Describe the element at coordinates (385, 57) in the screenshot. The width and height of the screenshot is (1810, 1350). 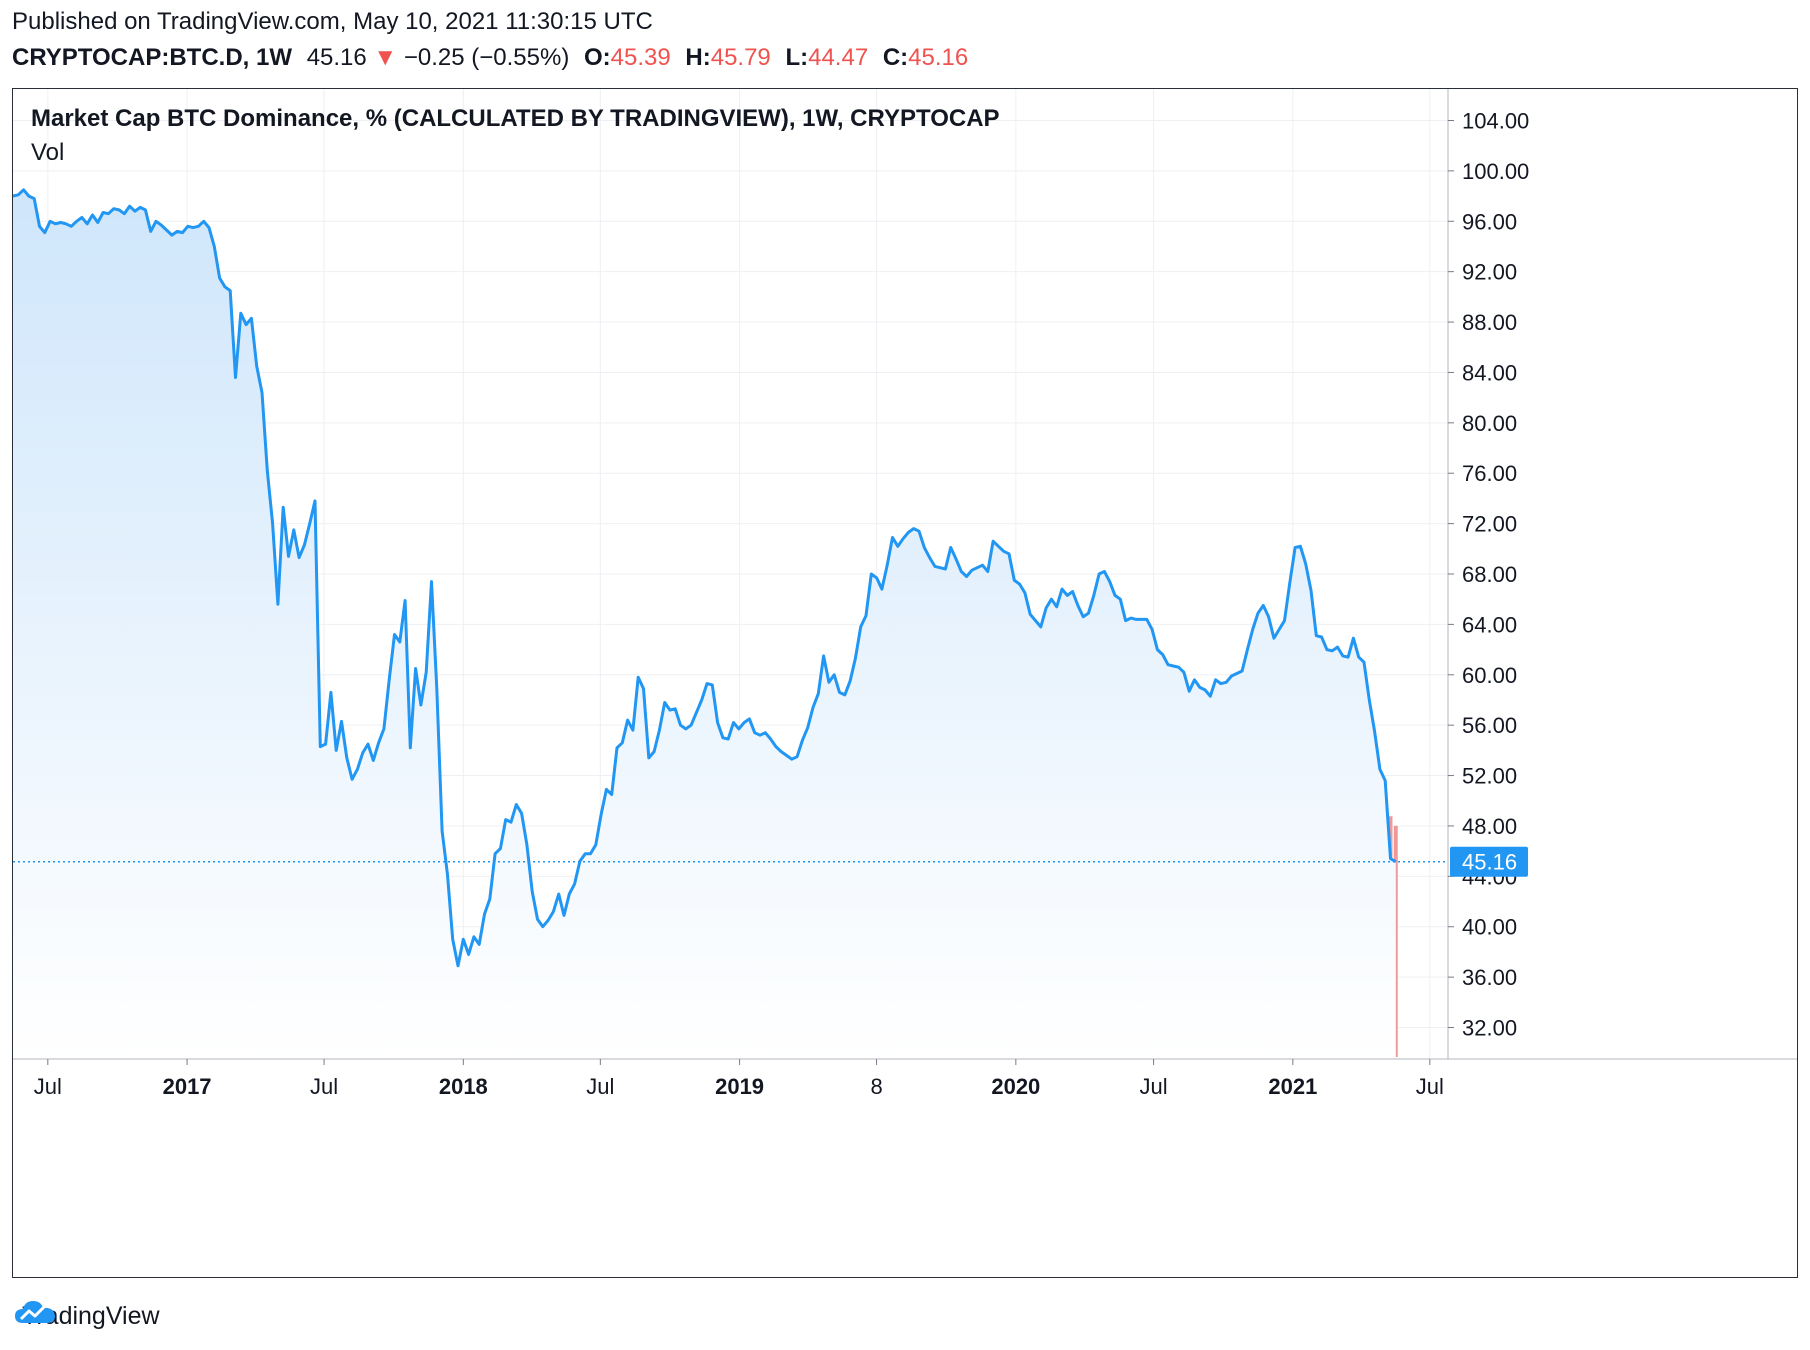
I see `down-arrow-icon: ▼` at that location.